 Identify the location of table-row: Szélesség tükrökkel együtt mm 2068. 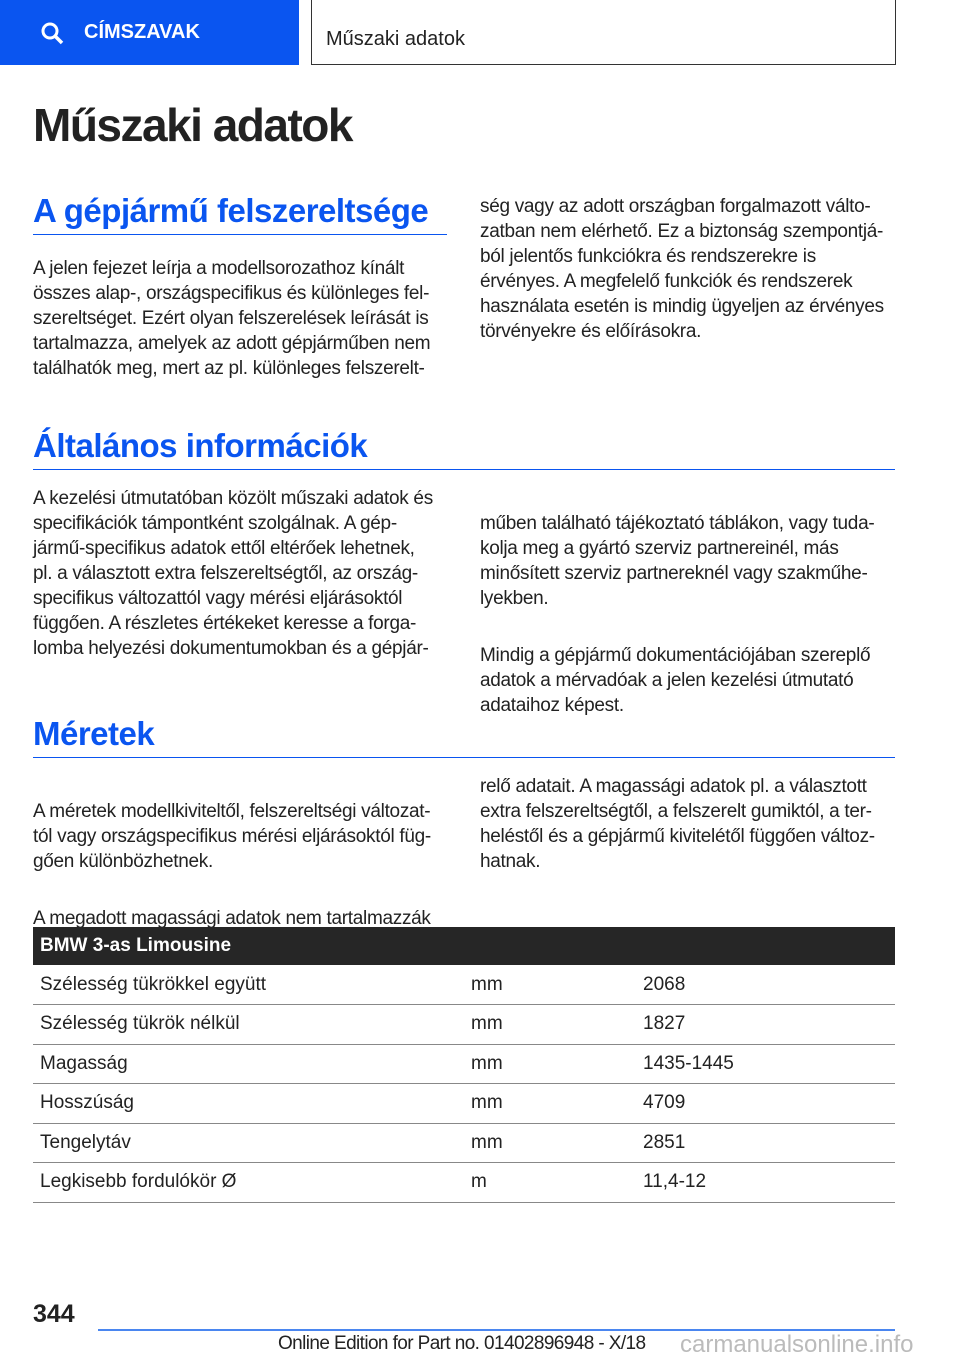
(464, 985).